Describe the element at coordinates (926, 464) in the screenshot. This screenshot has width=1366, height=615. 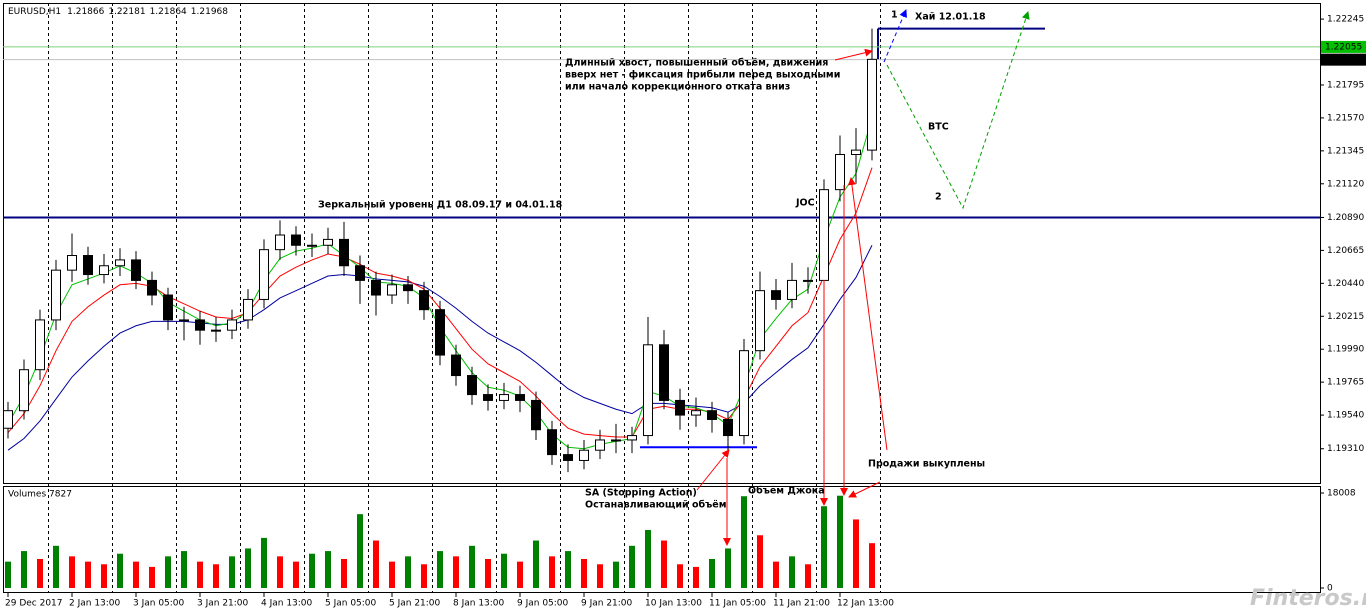
I see `annotation: Продажи выкуплены` at that location.